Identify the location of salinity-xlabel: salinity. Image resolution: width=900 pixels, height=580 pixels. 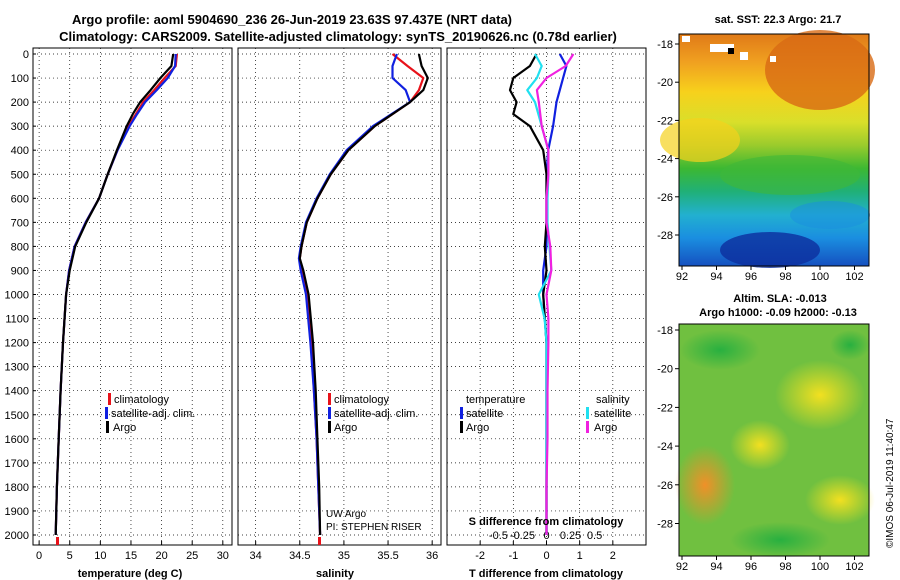
(335, 574).